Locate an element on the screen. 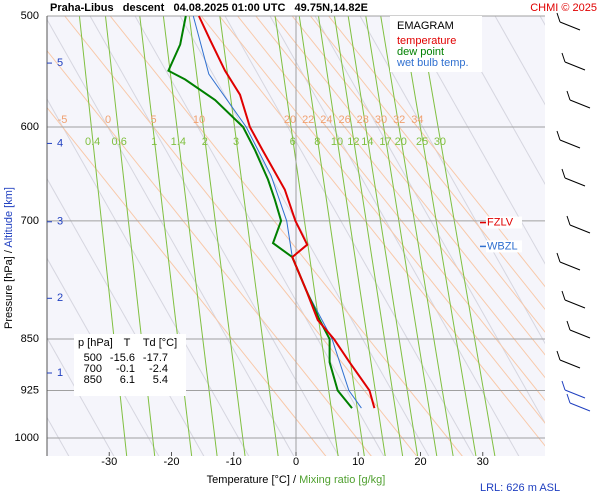  x-axis-label: Temperature [°C] / Mixing ratio [g/kg] is located at coordinates (296, 480).